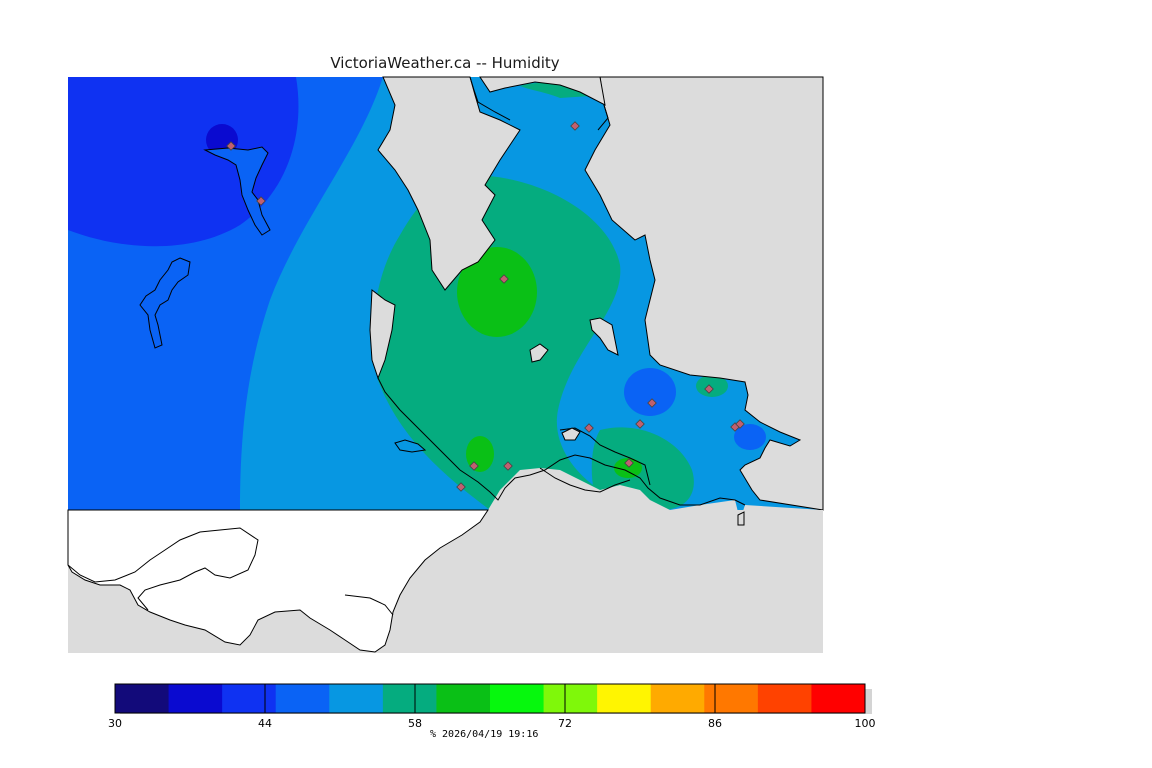 The image size is (1152, 768). Describe the element at coordinates (115, 723) in the screenshot. I see `legend-tick-label: 30` at that location.